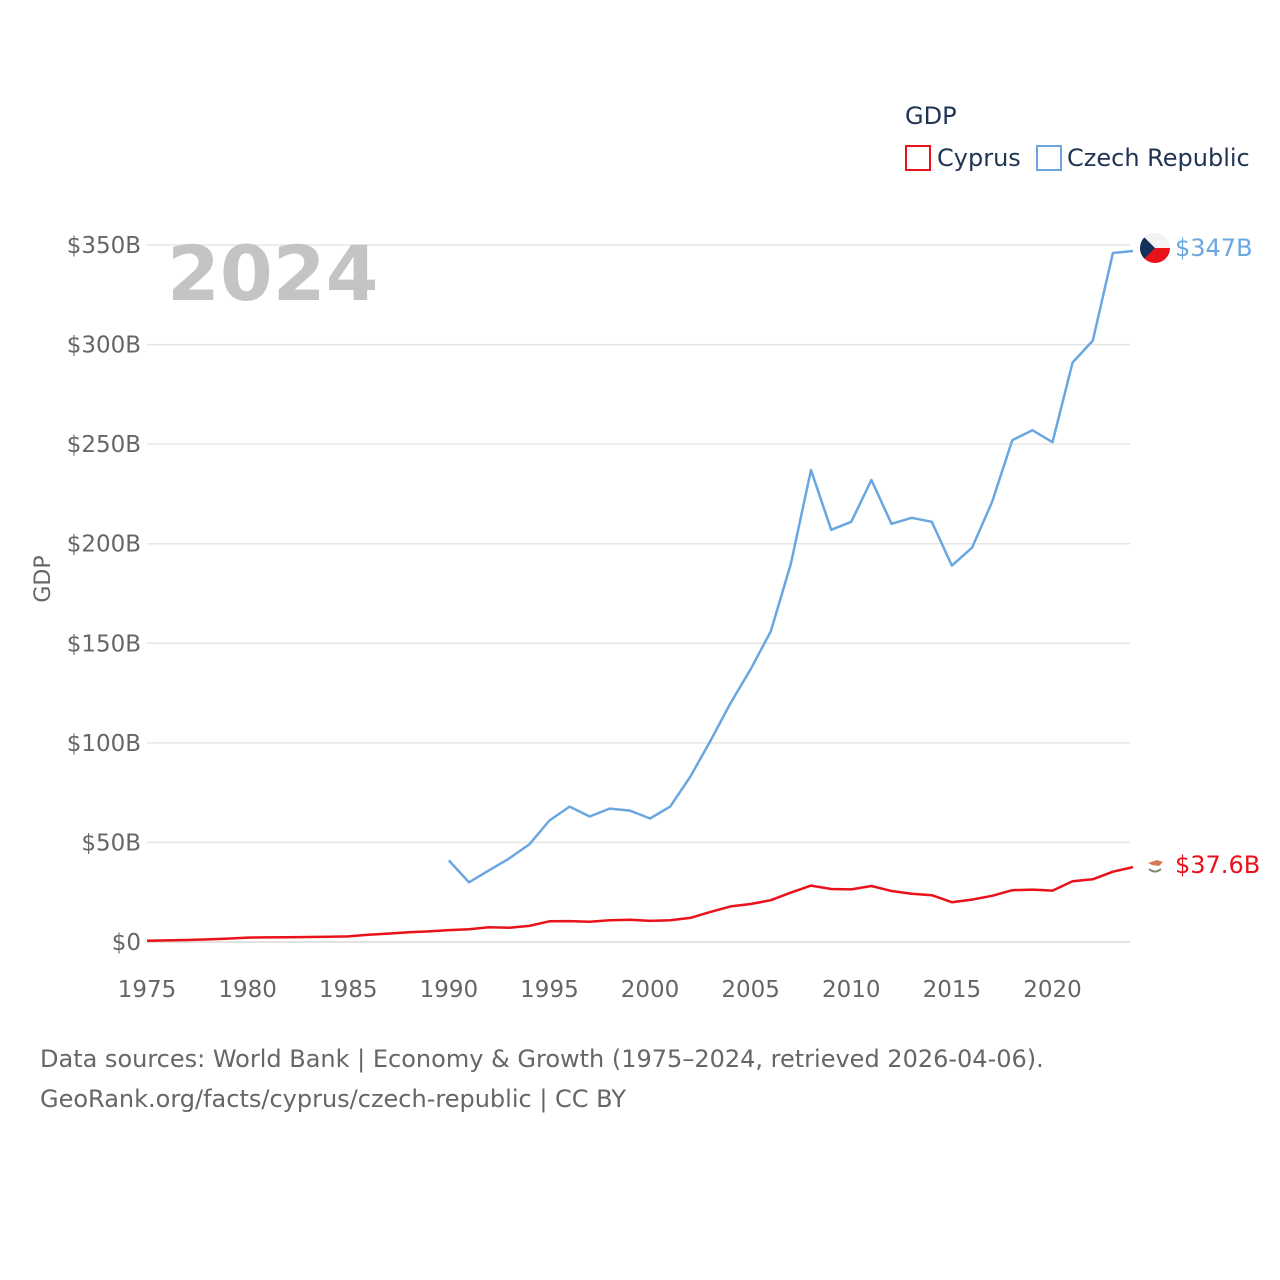  Describe the element at coordinates (273, 273) in the screenshot. I see `year-label: 2024` at that location.